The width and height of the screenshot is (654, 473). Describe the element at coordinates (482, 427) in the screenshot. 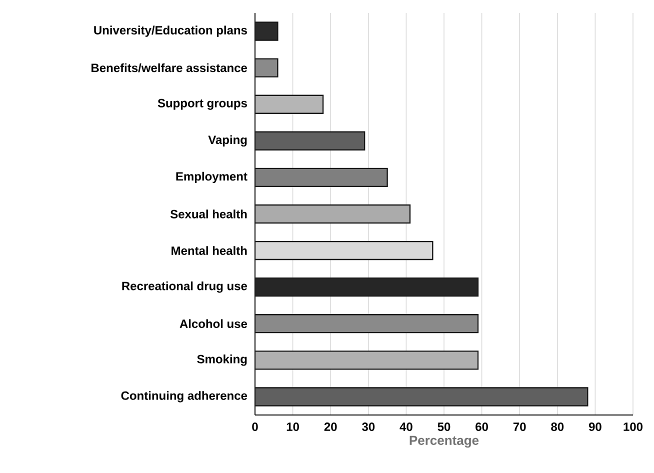

I see `x-tick-label: 60` at that location.